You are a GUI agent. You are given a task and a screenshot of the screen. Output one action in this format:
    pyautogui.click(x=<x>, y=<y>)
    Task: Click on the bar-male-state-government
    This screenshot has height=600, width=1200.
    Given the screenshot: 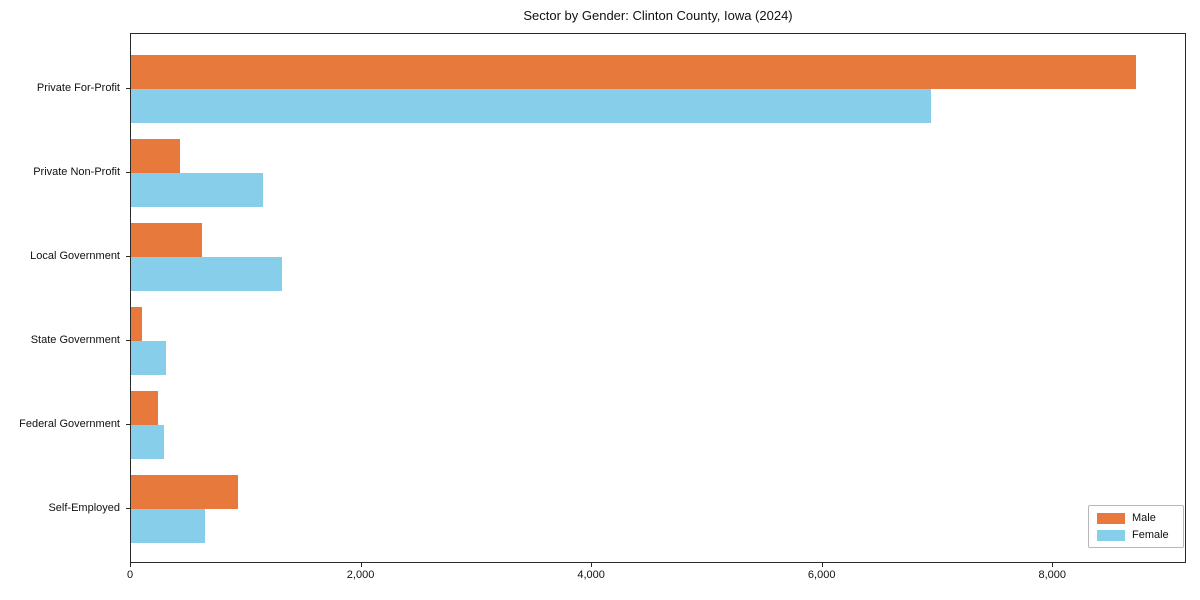 What is the action you would take?
    pyautogui.click(x=136, y=324)
    